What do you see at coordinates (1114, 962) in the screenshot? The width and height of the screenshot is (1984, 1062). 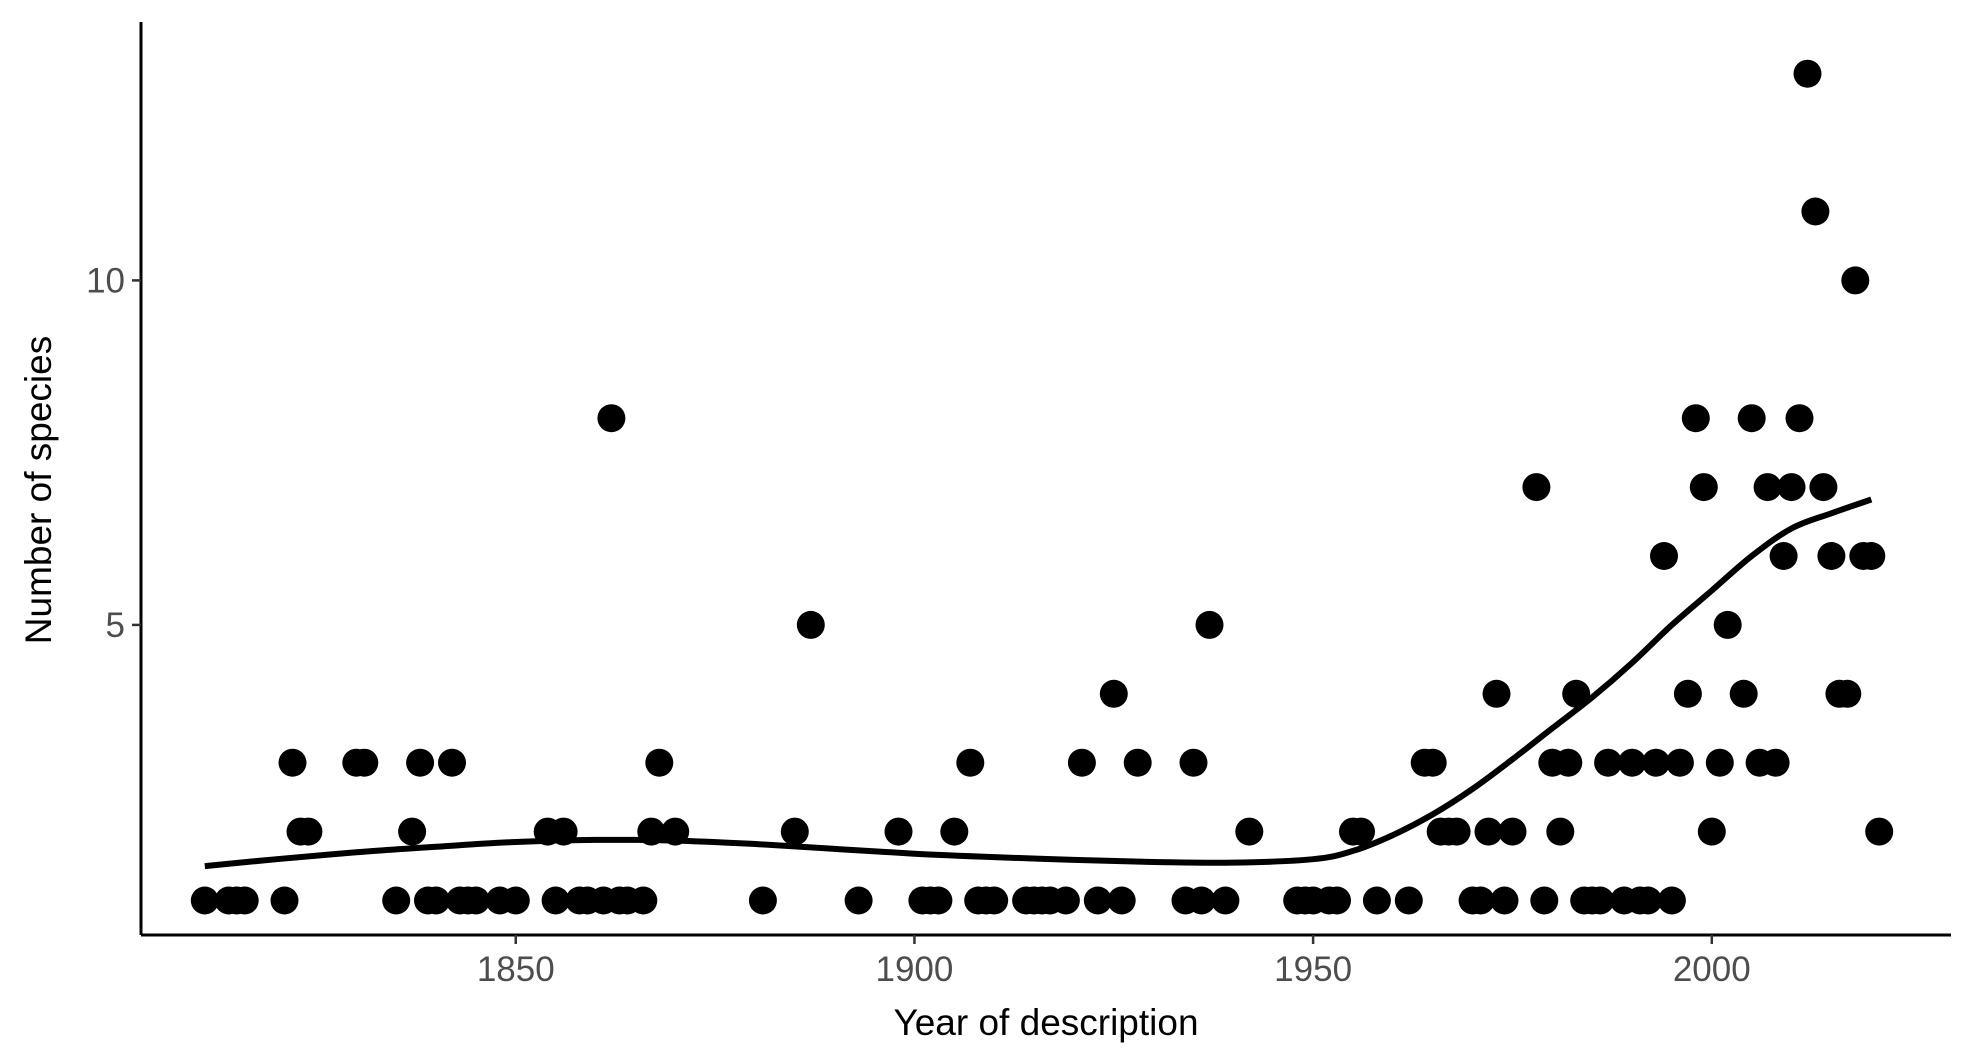 I see `x-axis-ticks: 1850 1900 1950 2000` at bounding box center [1114, 962].